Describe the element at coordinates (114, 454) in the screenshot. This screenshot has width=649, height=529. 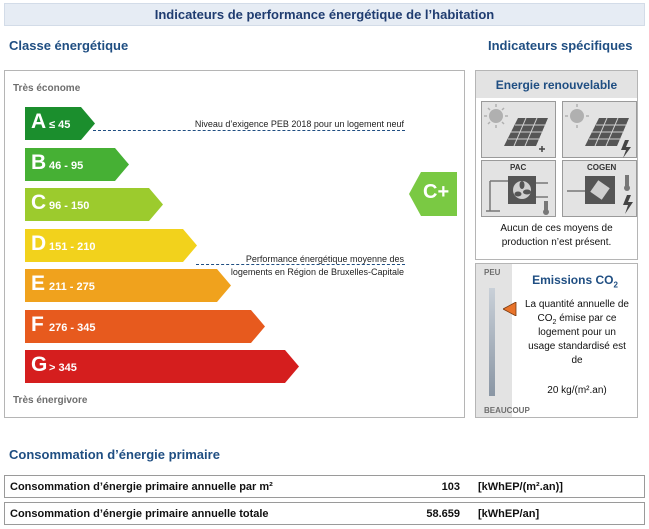
I see `consumption-title: Consommation d’énergie primaire` at that location.